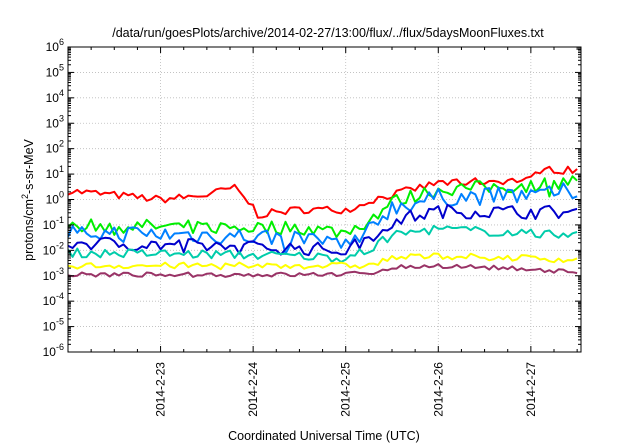 The image size is (640, 448). I want to click on y-tick-exp: -2, so click(60, 245).